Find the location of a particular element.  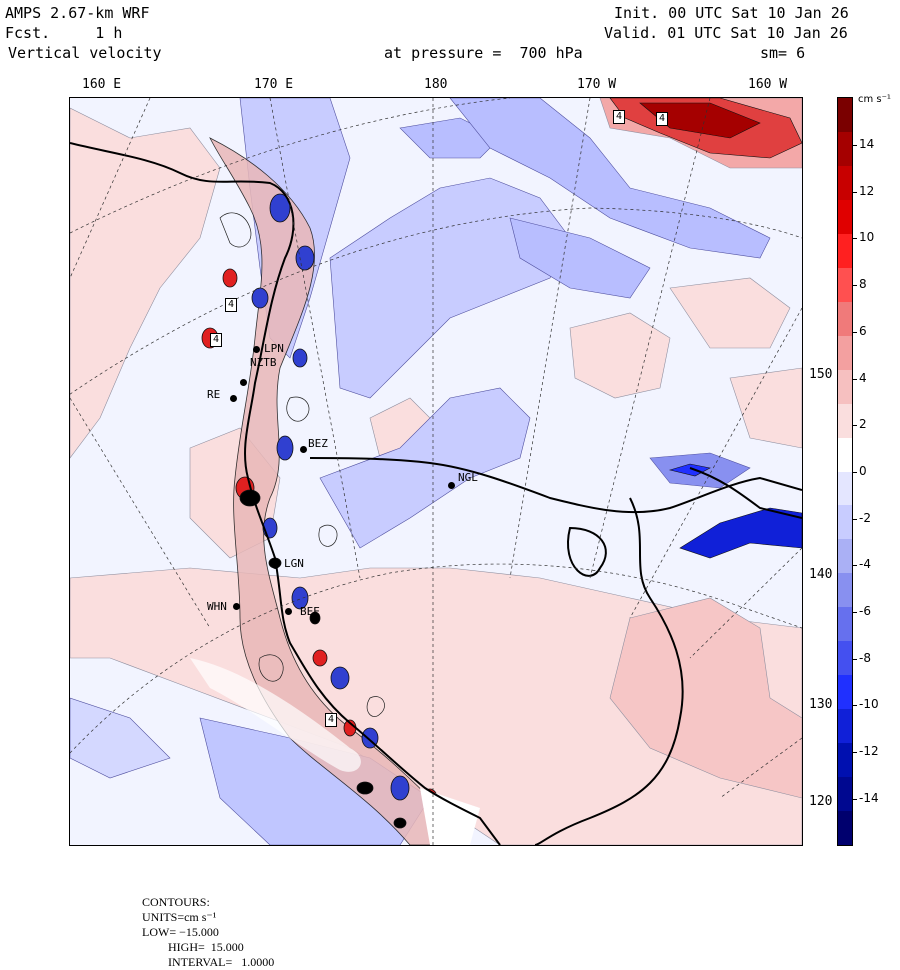

interval-value: INTERVAL= 1.0000 is located at coordinates (221, 962).